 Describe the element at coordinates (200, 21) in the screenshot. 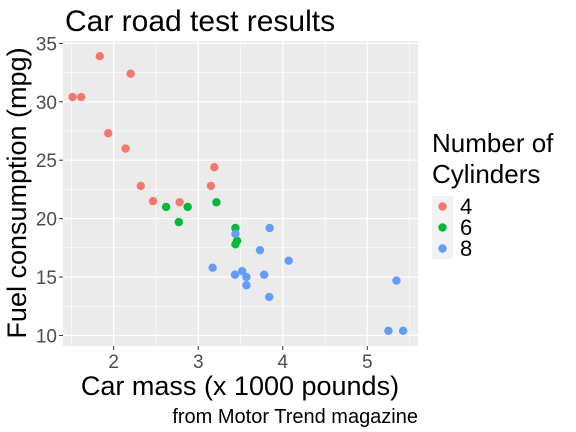

I see `chart-title: Car road test results` at that location.